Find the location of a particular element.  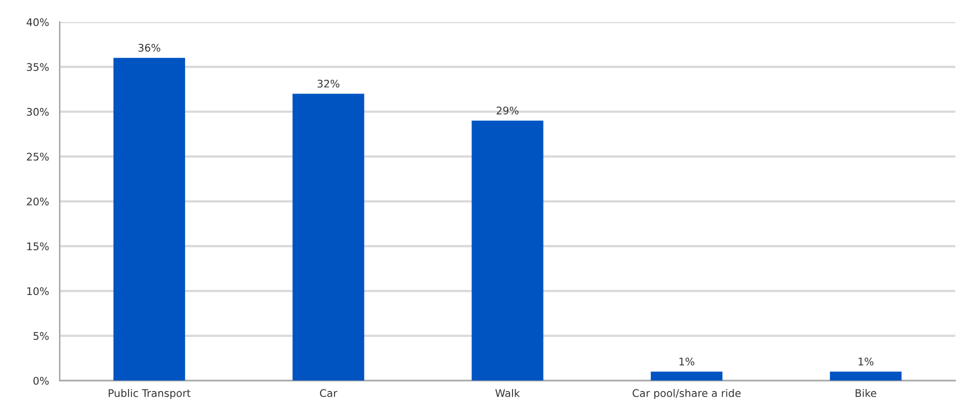

x-tick-label: Public Transport is located at coordinates (149, 394).